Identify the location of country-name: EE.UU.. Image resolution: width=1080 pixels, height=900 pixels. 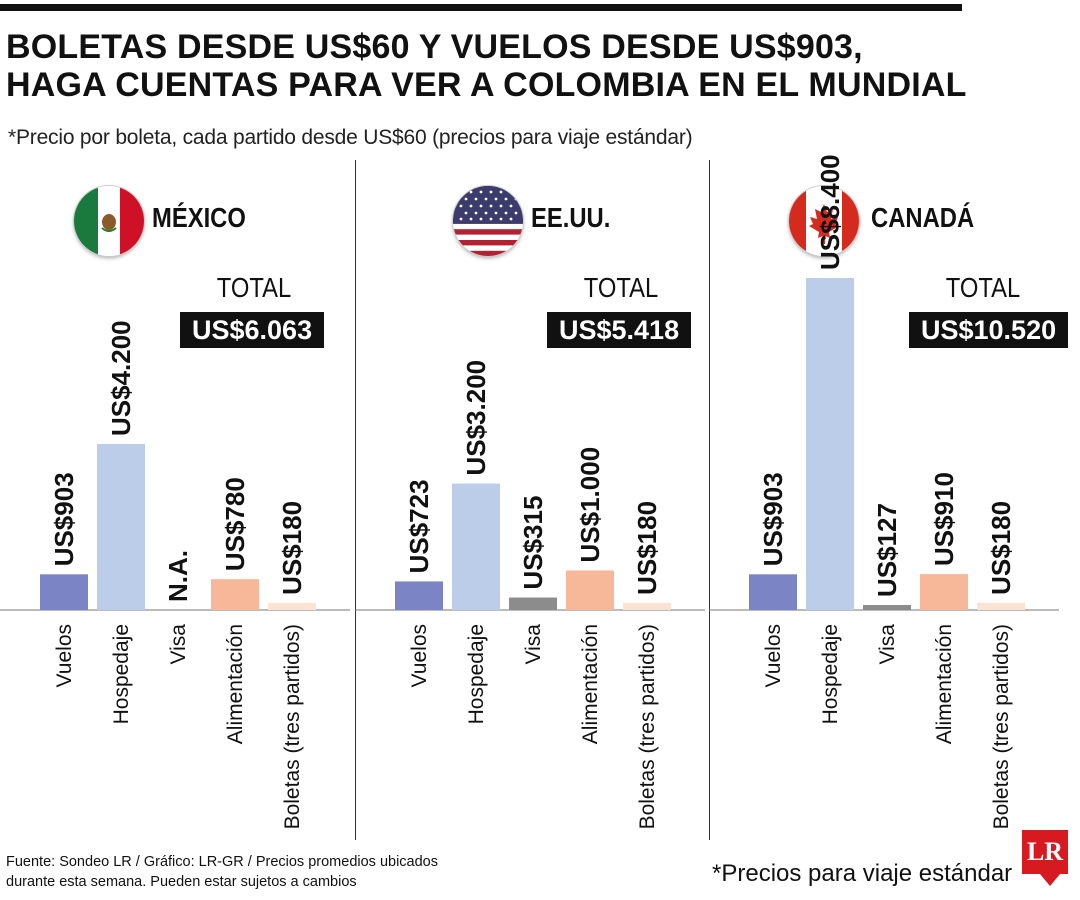
(571, 217).